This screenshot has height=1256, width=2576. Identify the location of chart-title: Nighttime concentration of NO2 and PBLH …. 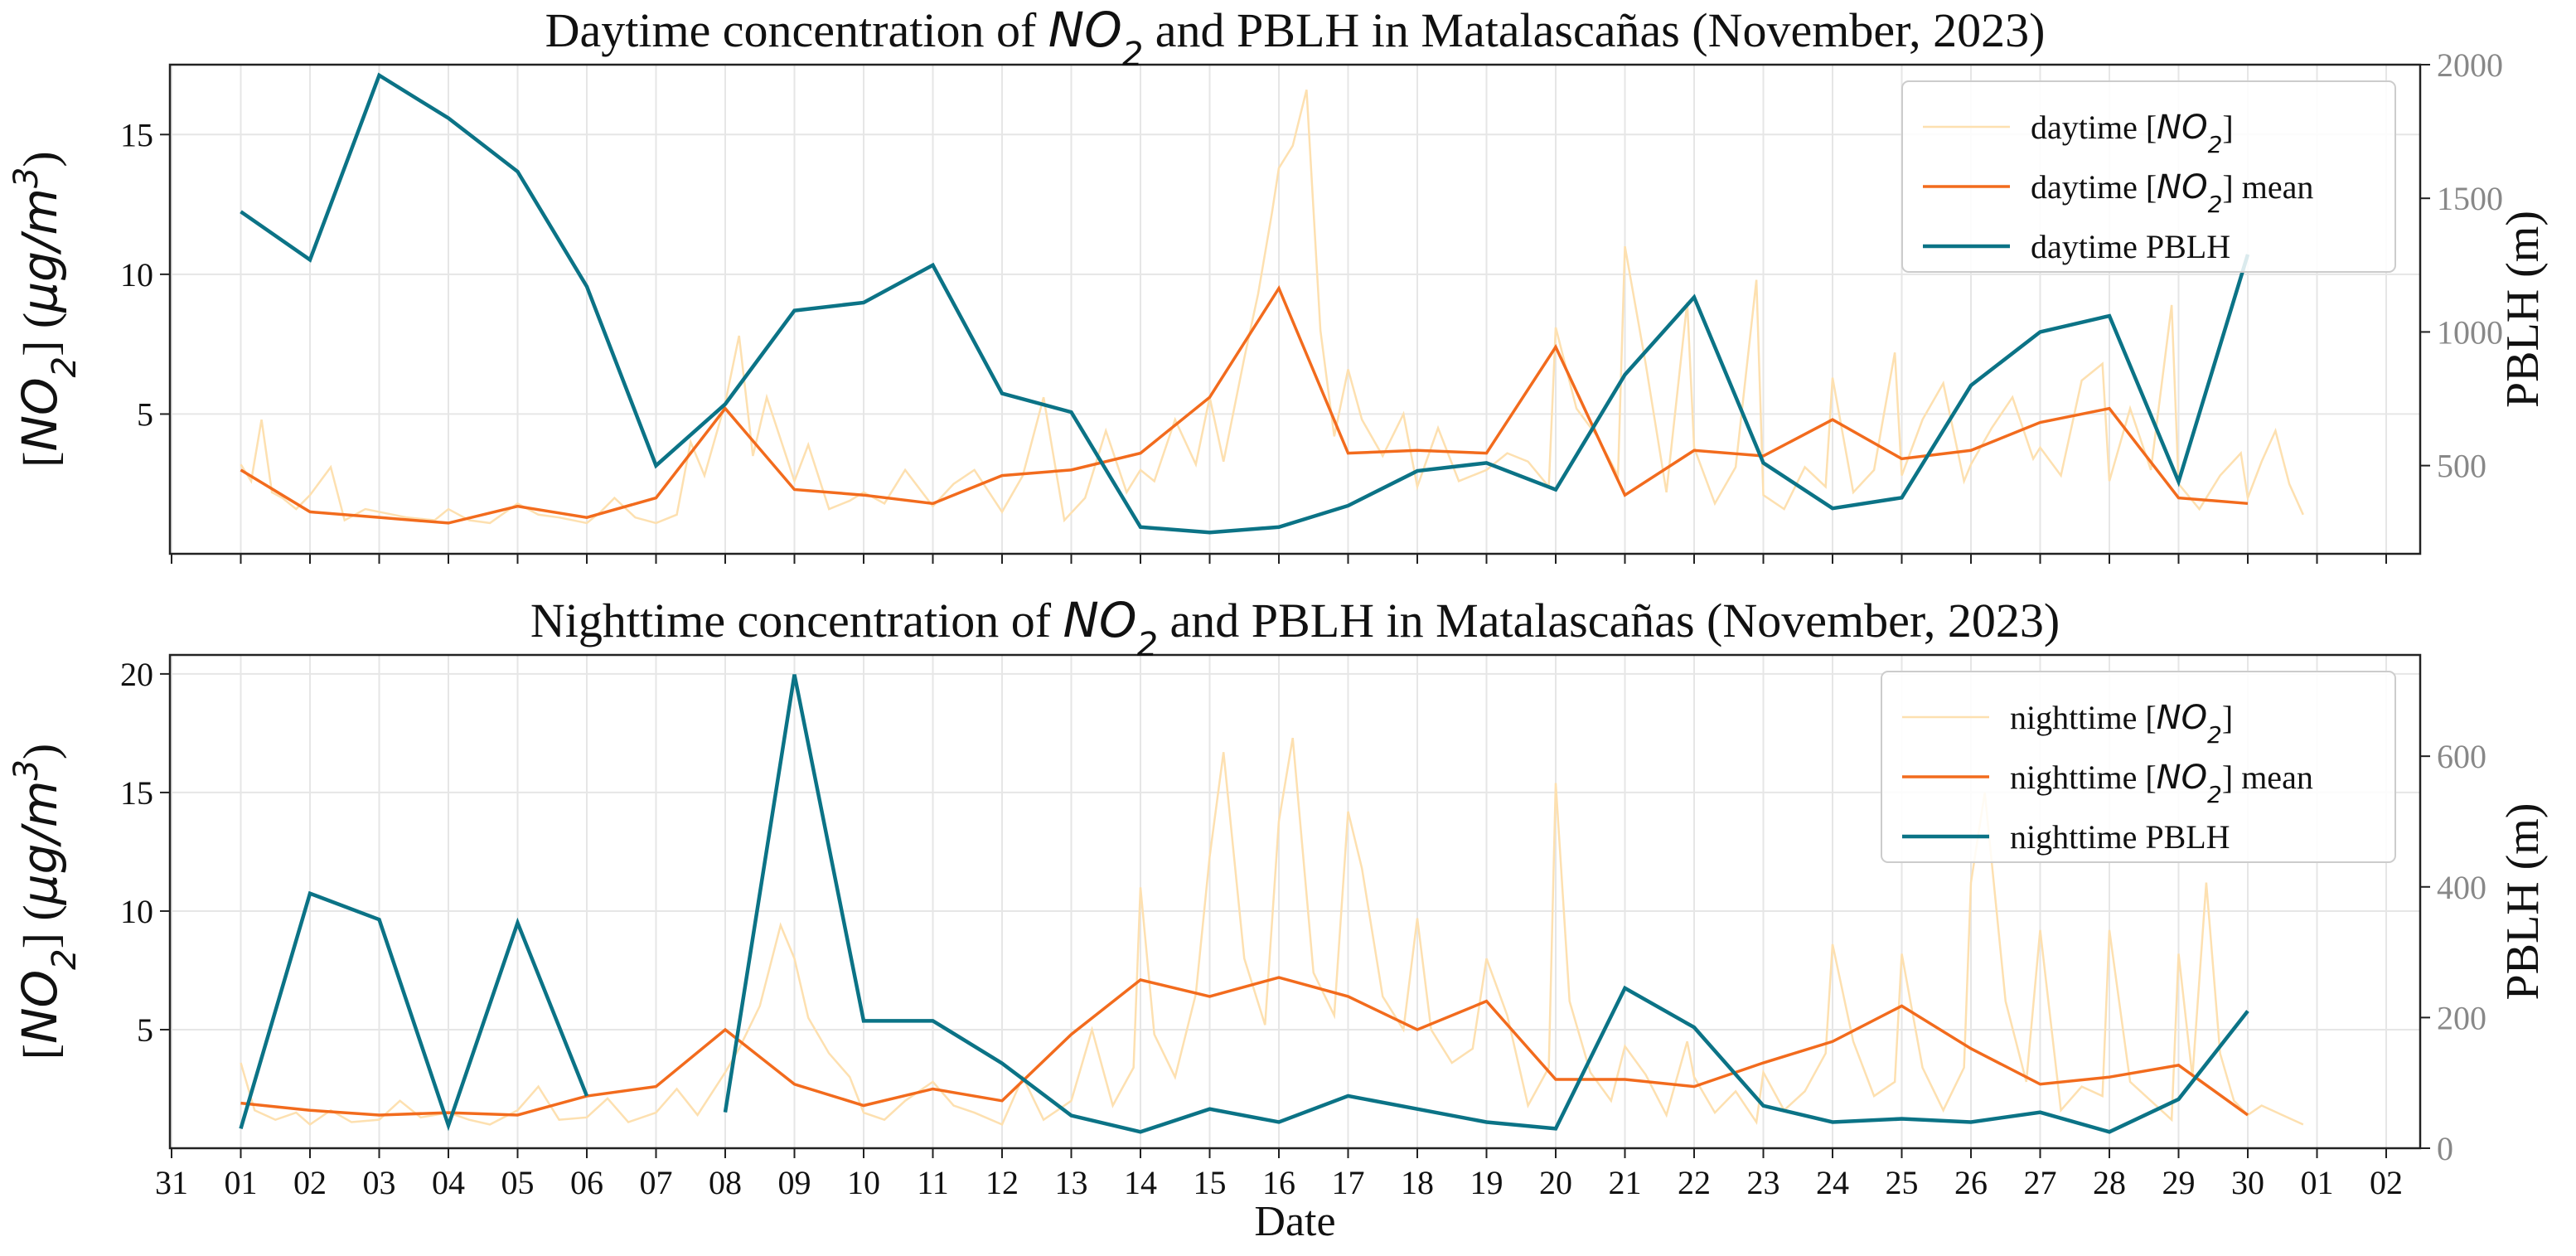
(1295, 628).